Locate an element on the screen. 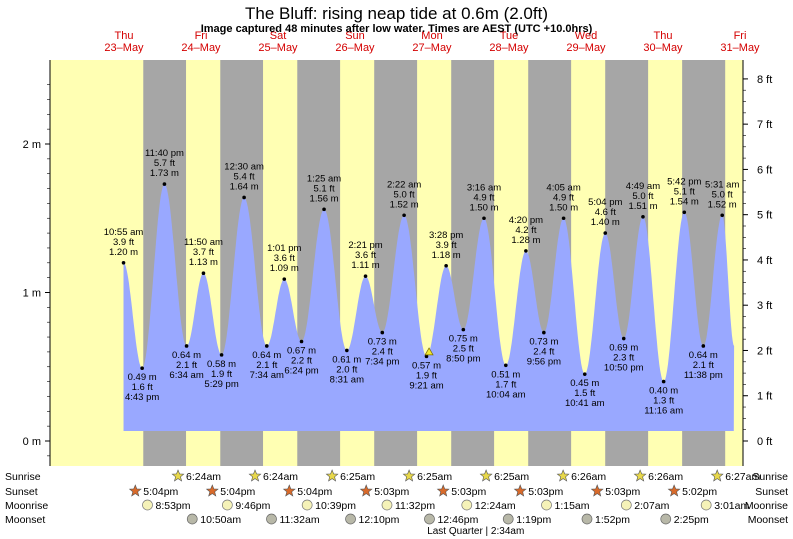 This screenshot has width=793, height=539. tide-label: 3.9 ft is located at coordinates (123, 242).